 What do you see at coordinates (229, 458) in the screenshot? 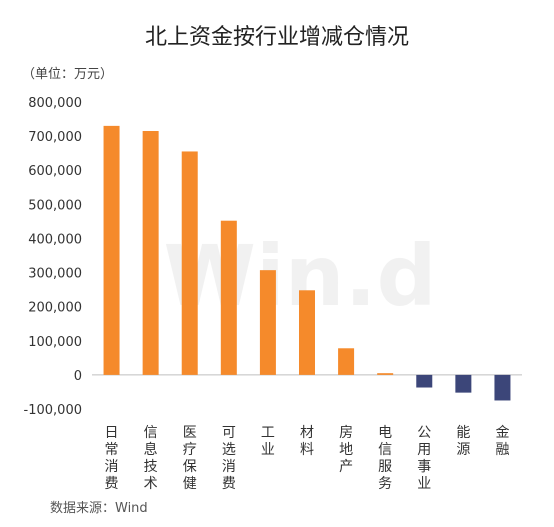
I see `category-label: 可选消费` at bounding box center [229, 458].